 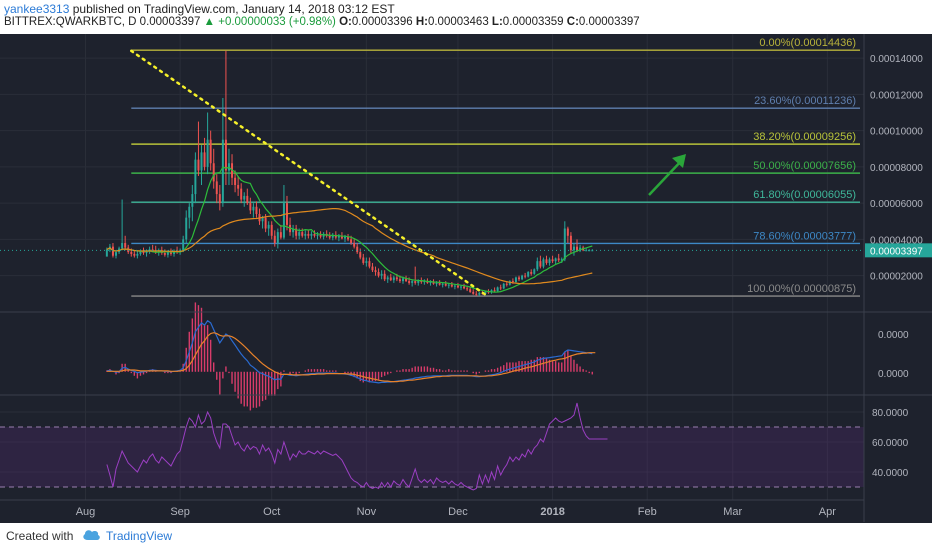 What do you see at coordinates (893, 374) in the screenshot?
I see `macd-tick-label: 0.0000` at bounding box center [893, 374].